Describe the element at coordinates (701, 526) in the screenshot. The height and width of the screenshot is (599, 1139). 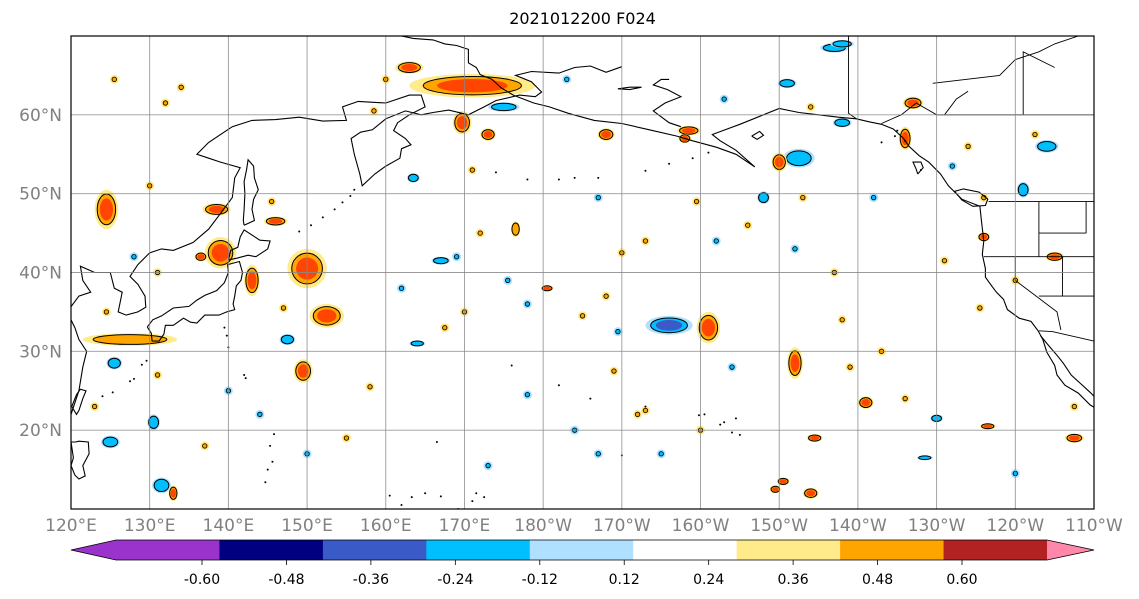
I see `lon-tick-label: 160°W` at that location.